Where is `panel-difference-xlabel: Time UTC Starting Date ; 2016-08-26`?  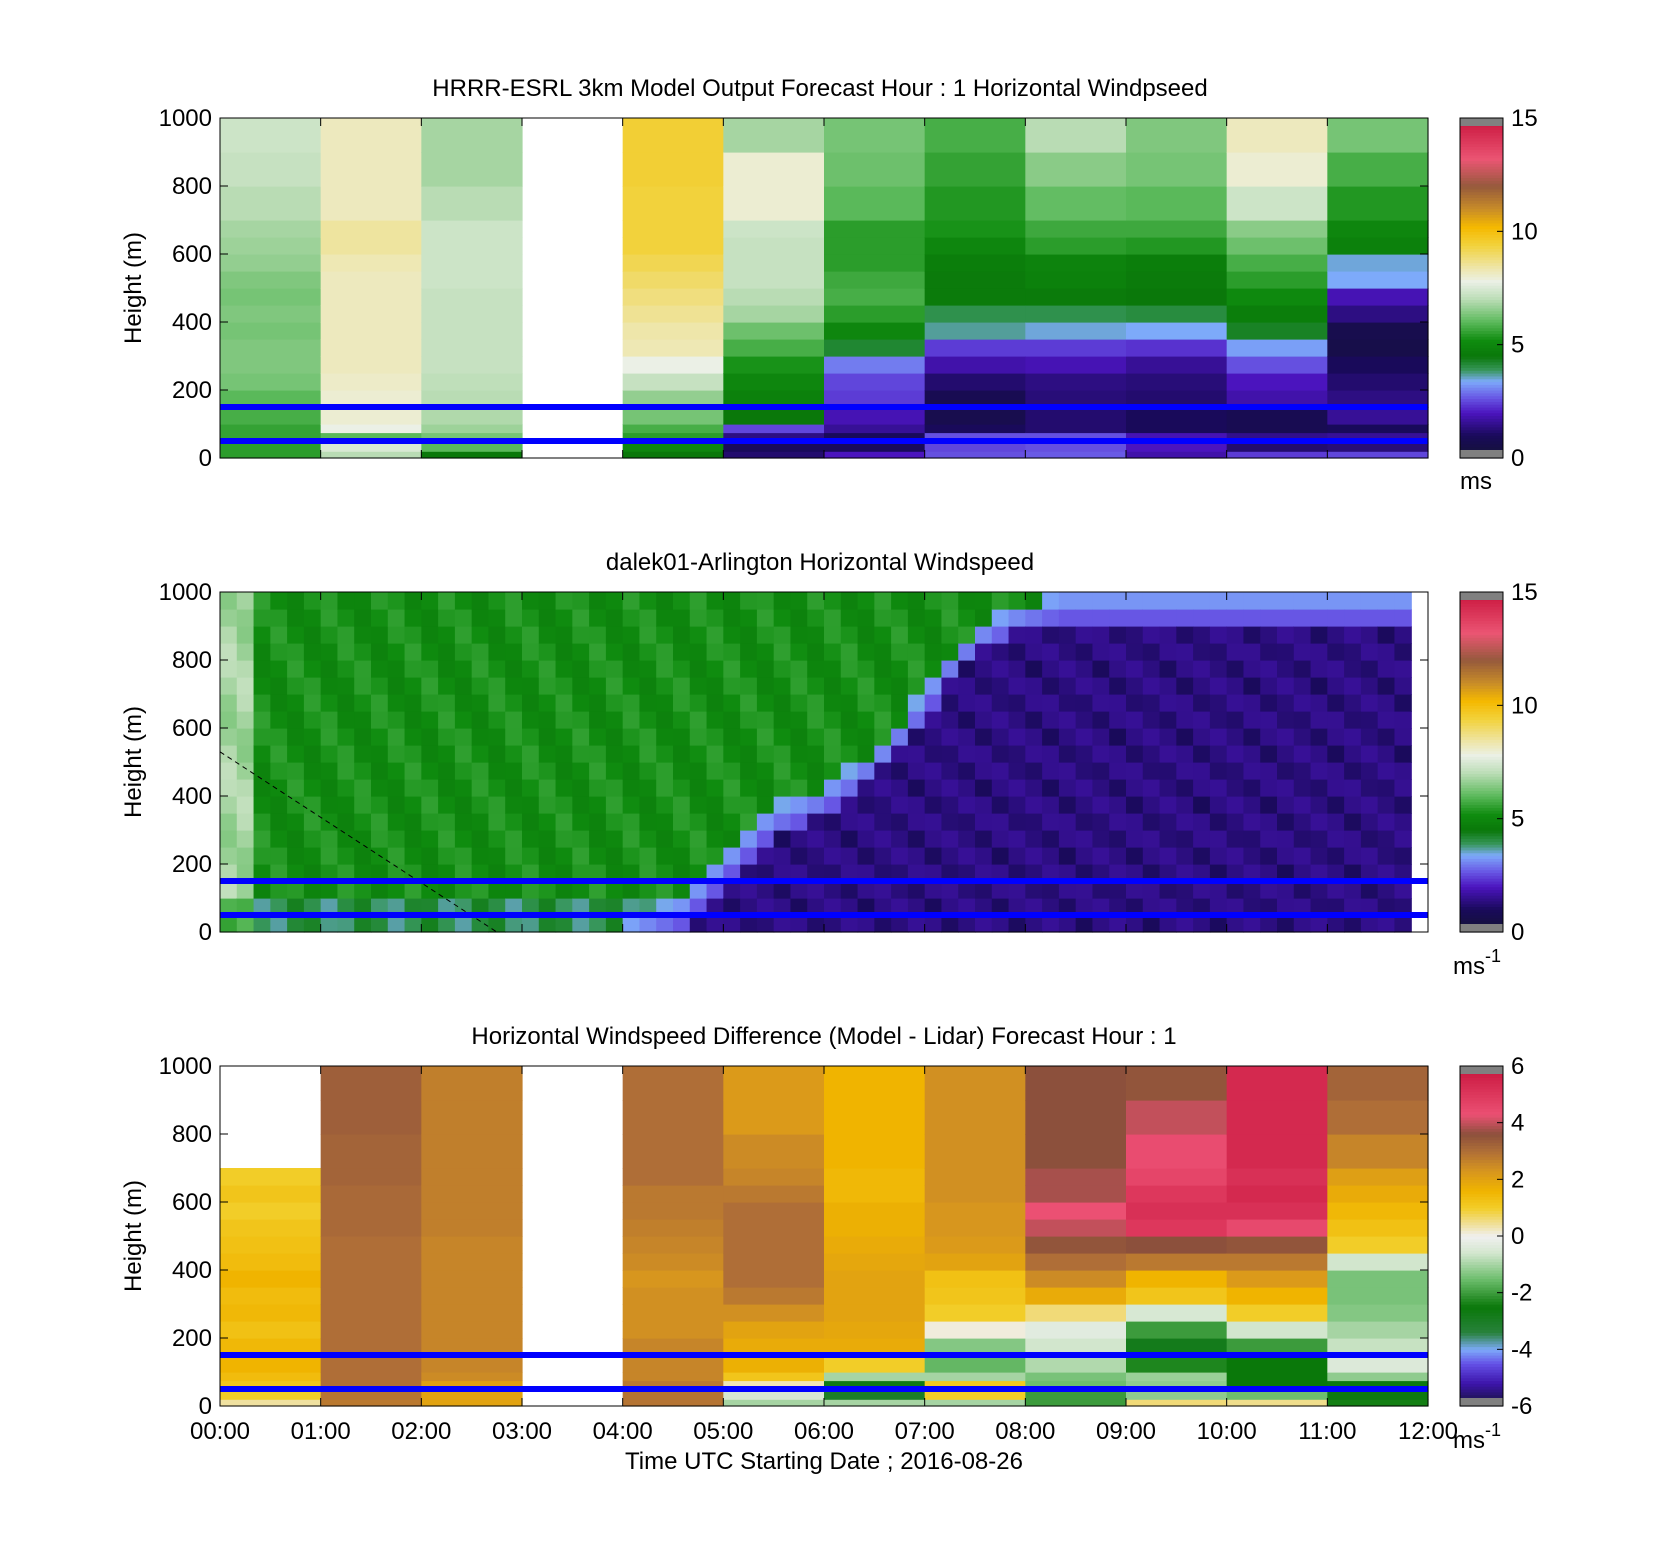 panel-difference-xlabel: Time UTC Starting Date ; 2016-08-26 is located at coordinates (824, 1461).